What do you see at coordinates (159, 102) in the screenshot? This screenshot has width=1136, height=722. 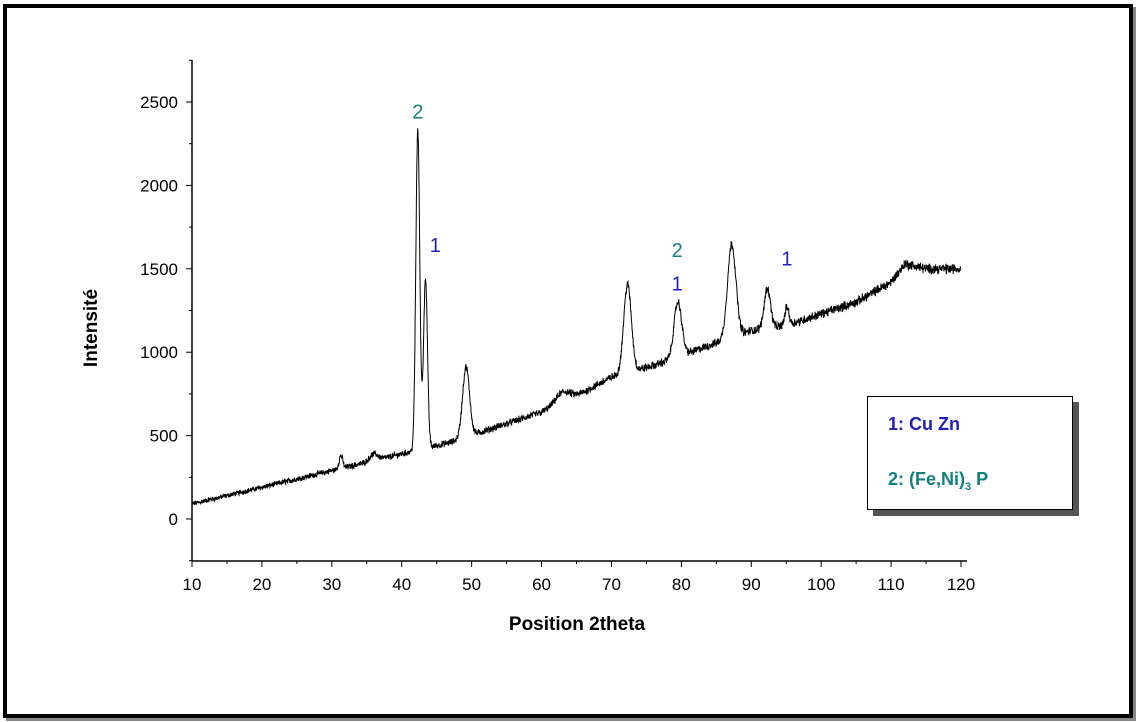 I see `y-tick-label: 2500` at bounding box center [159, 102].